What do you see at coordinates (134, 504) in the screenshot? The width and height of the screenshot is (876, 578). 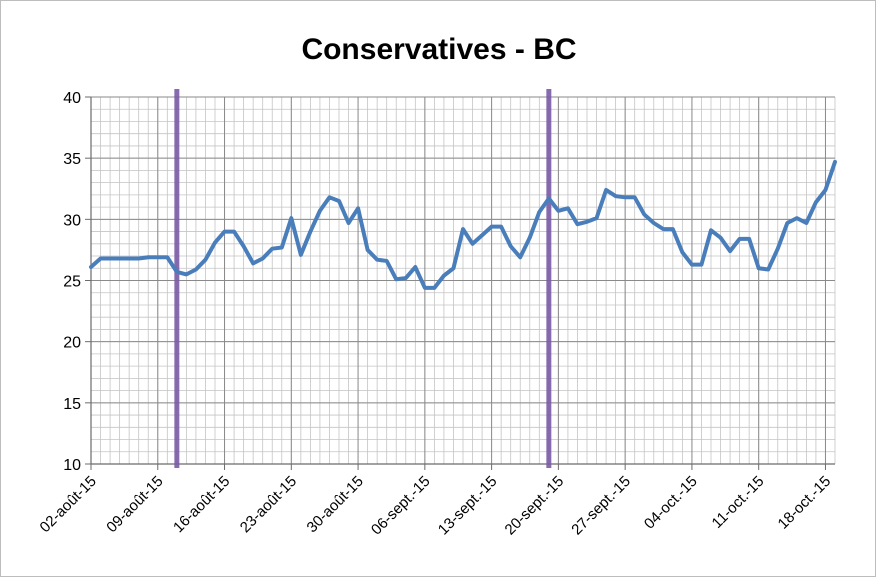 I see `x-tick-label: 09-août-15` at bounding box center [134, 504].